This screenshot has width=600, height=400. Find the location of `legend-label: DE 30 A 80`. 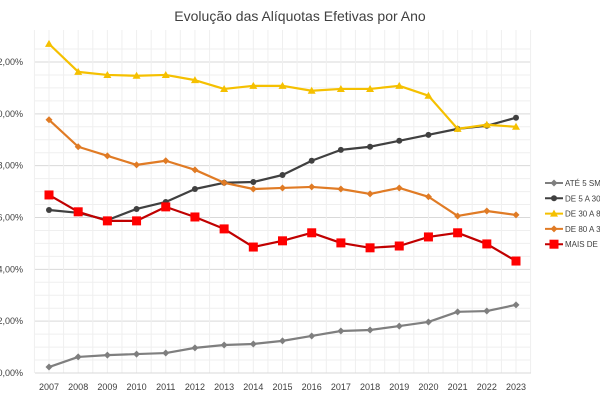

legend-label: DE 30 A 80 is located at coordinates (582, 214).